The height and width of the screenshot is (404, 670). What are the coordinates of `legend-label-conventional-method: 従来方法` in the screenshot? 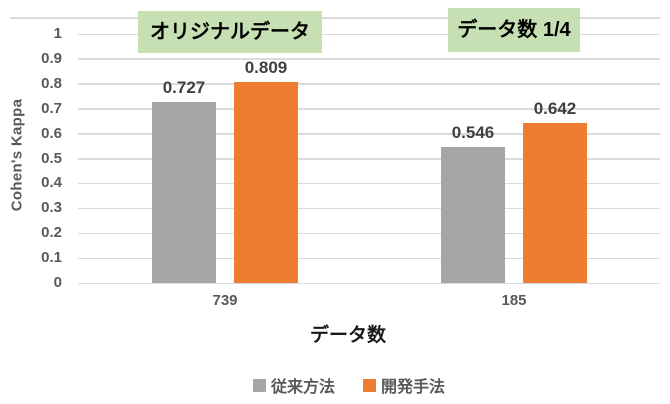 It's located at (302, 387).